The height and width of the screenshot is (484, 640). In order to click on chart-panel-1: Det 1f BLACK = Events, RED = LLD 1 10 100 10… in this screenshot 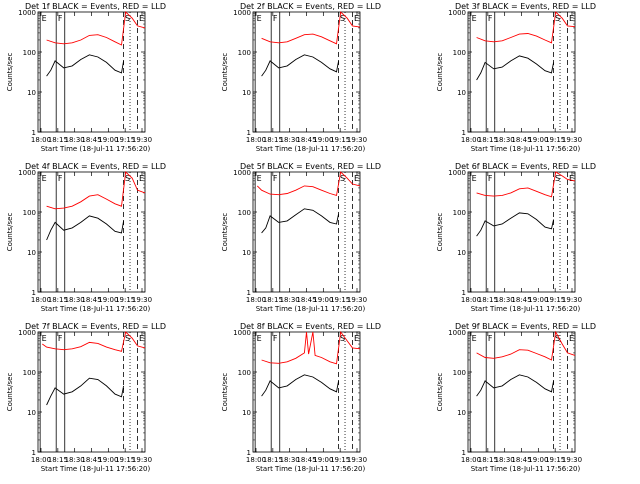, I will do `click(86, 77)`.